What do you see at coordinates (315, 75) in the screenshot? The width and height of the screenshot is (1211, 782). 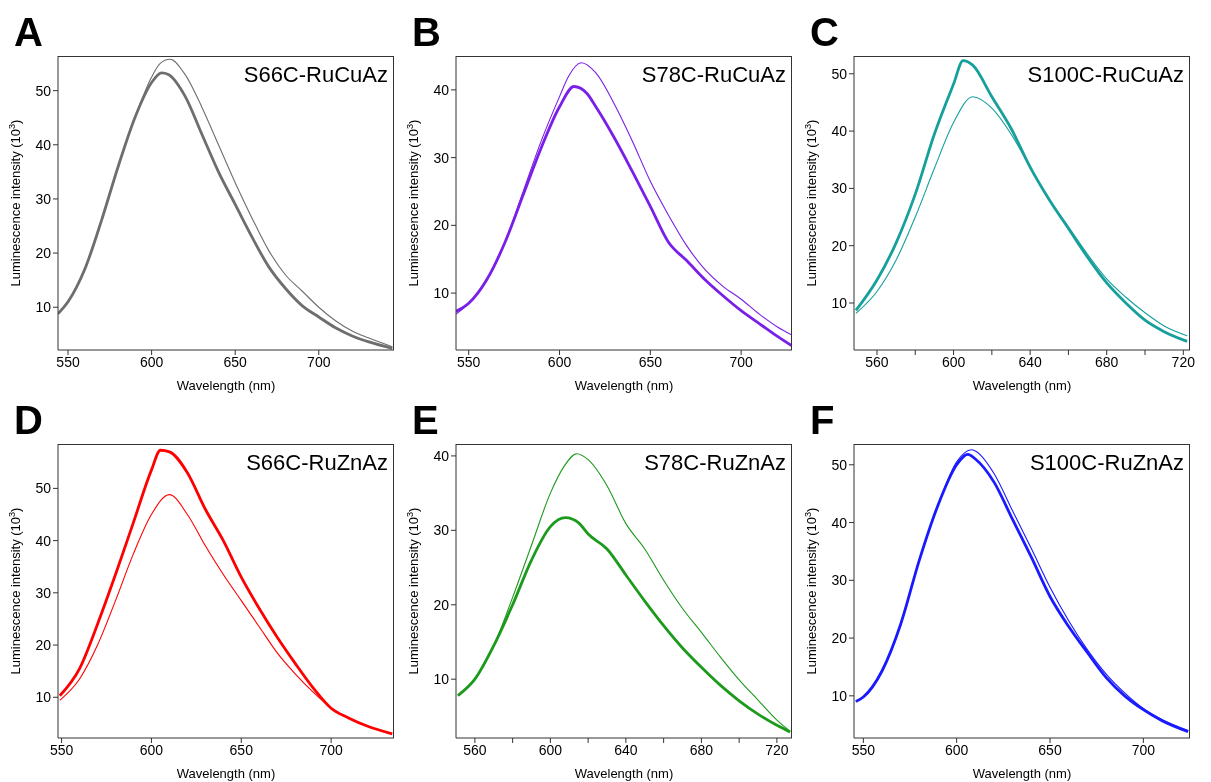 I see `chart-subtitle: S66C-RuCuAz` at bounding box center [315, 75].